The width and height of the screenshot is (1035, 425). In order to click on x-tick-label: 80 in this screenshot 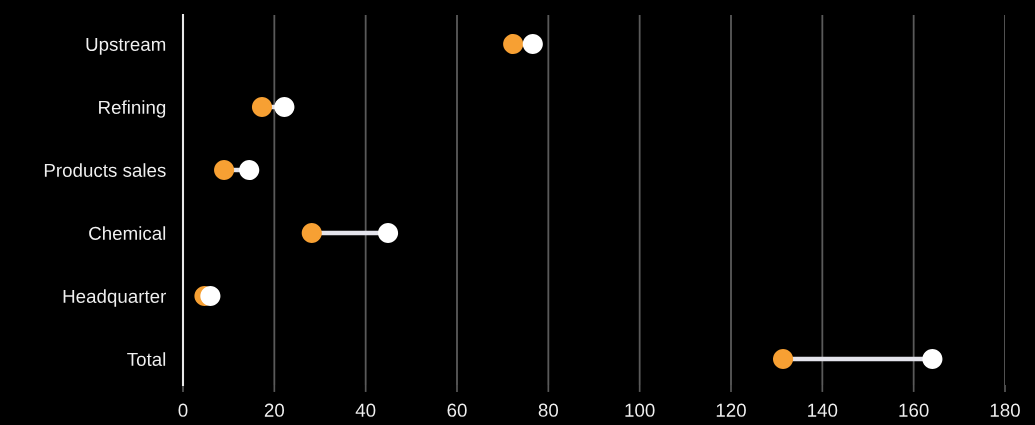, I will do `click(548, 410)`.